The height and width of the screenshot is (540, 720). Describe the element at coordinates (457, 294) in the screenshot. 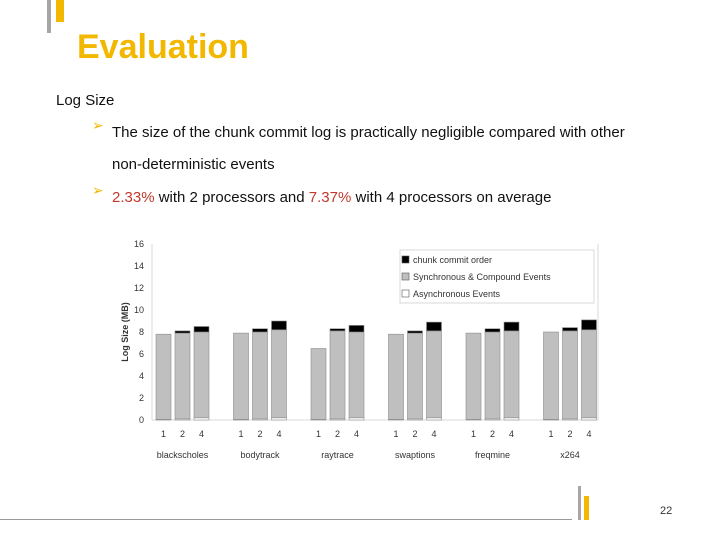

I see `legend-label: Asynchronous Events` at that location.